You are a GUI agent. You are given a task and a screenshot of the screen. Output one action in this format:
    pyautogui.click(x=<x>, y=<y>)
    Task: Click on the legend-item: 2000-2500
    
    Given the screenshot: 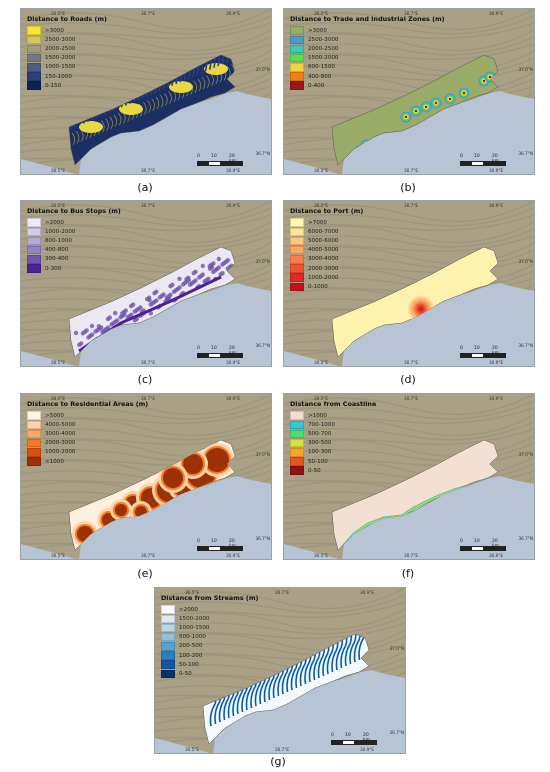 What is the action you would take?
    pyautogui.click(x=367, y=49)
    